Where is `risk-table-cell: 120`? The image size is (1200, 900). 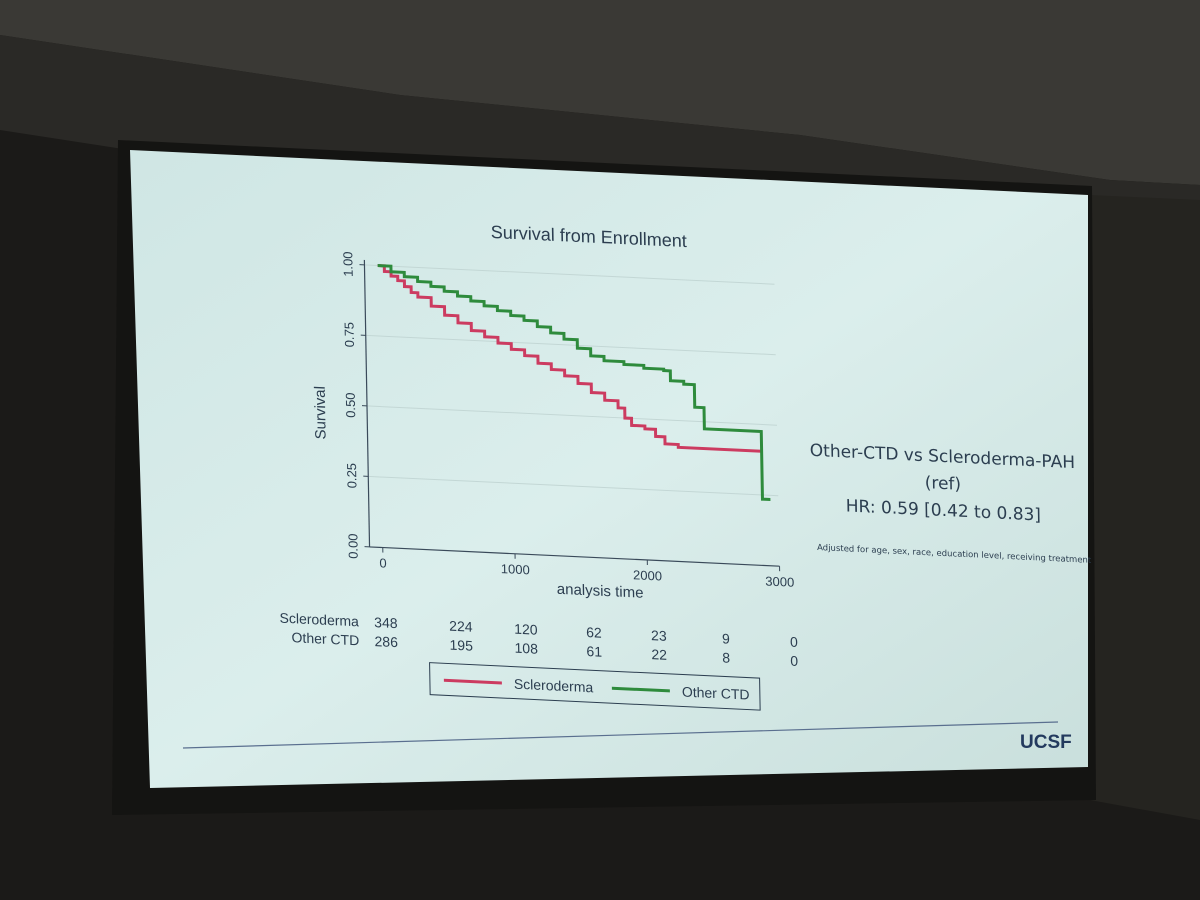
risk-table-cell: 120 is located at coordinates (526, 629).